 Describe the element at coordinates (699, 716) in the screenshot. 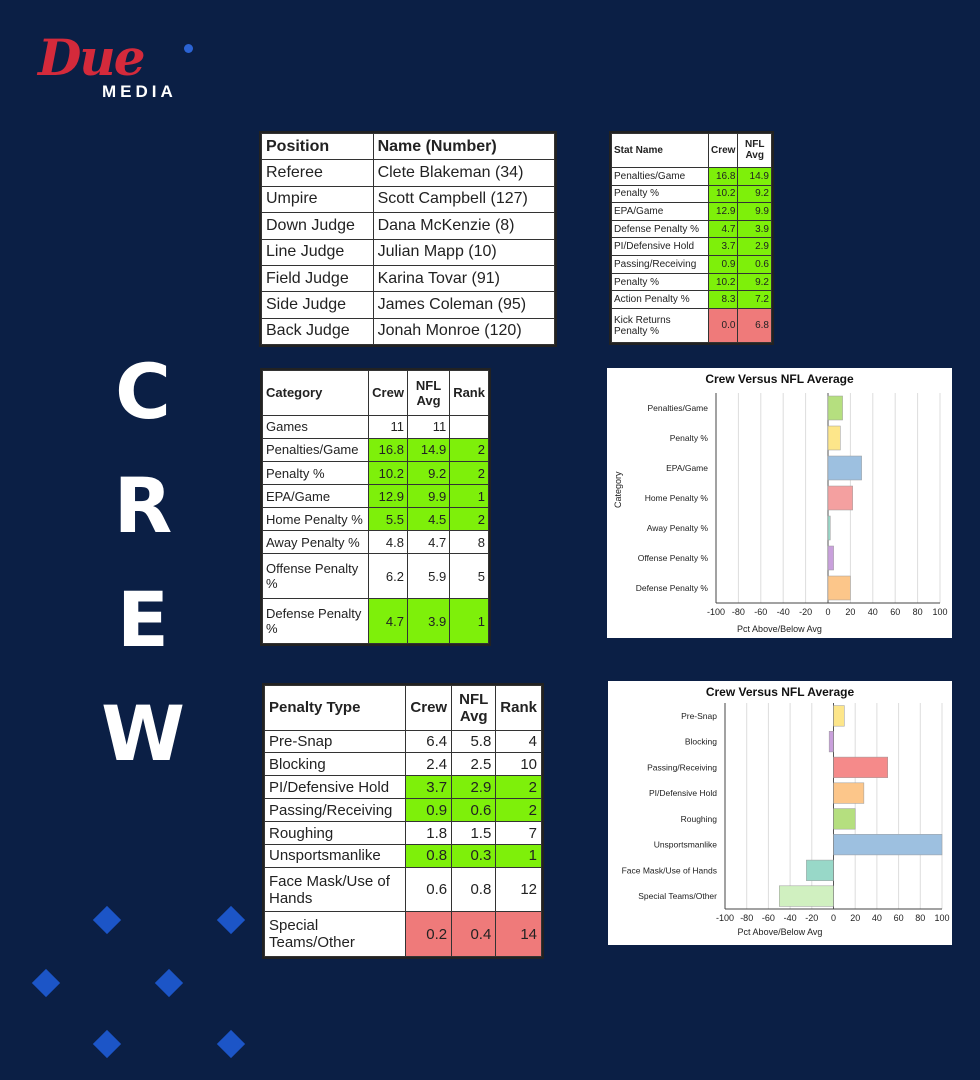

I see `y-tick-label: Pre-Snap` at that location.